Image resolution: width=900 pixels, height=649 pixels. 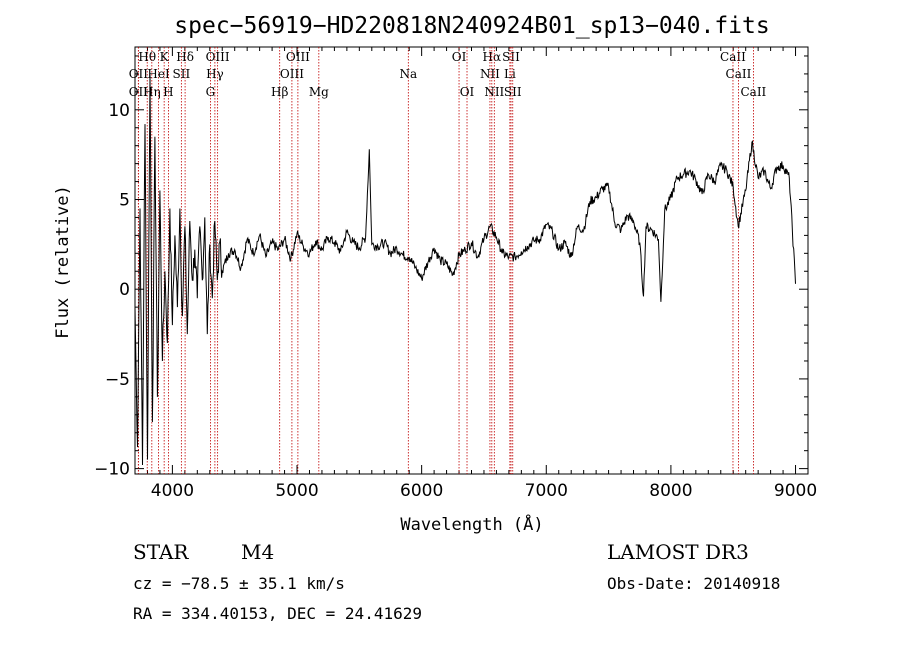 I want to click on observation-date: Obs-Date: 20140918, so click(x=694, y=583).